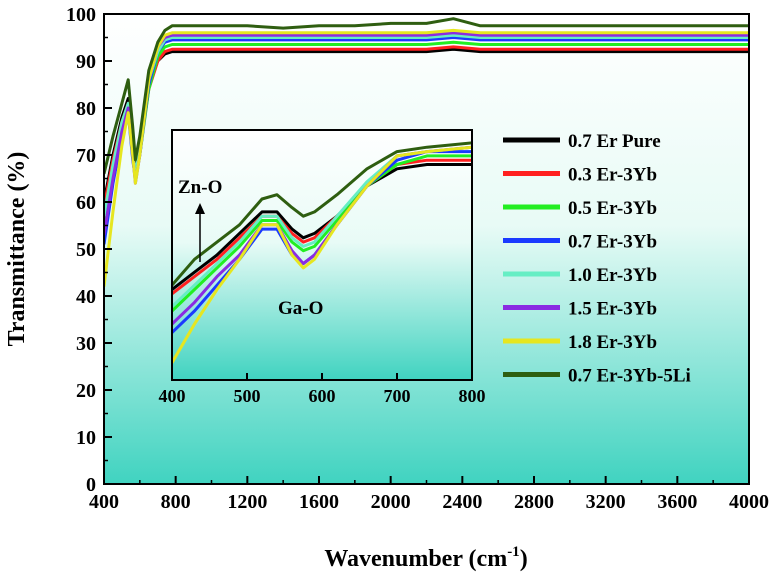 This screenshot has width=779, height=584. What do you see at coordinates (462, 502) in the screenshot?
I see `x-tick-label: 2400` at bounding box center [462, 502].